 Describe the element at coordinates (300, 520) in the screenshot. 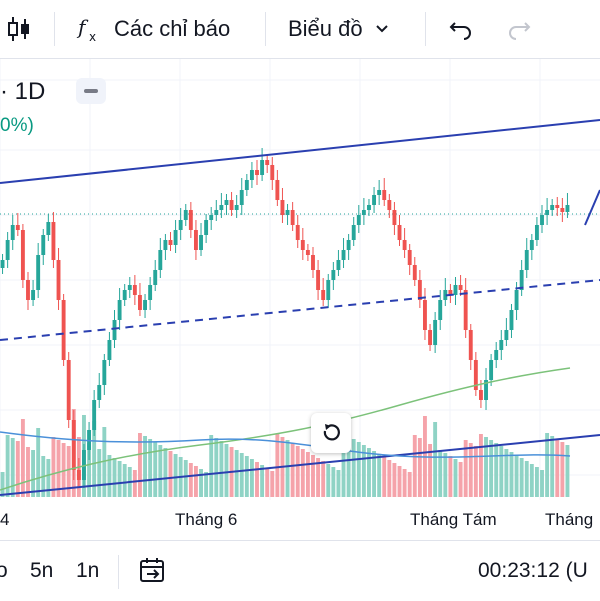

I see `time-axis: 4 Tháng 6 Tháng Tám Tháng` at that location.